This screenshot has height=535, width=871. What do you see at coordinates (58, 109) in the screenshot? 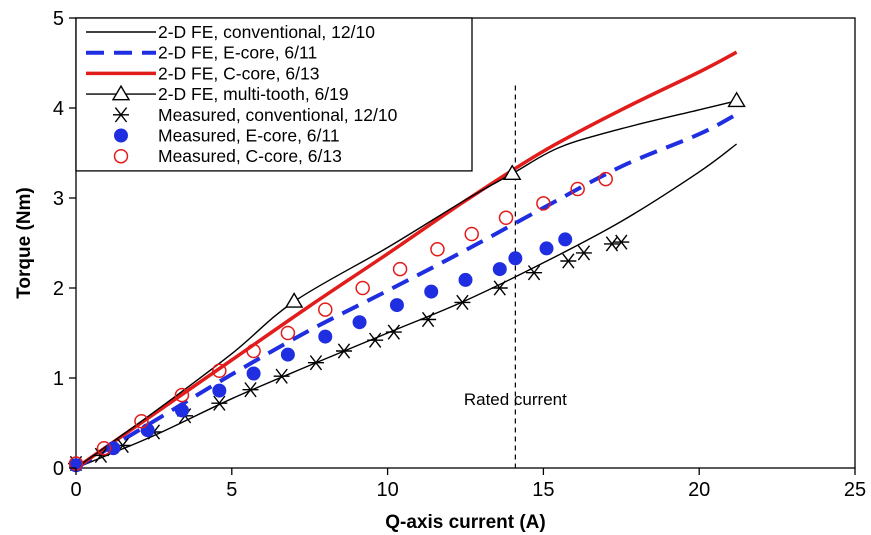
I see `y-tick-label: 4` at bounding box center [58, 109].